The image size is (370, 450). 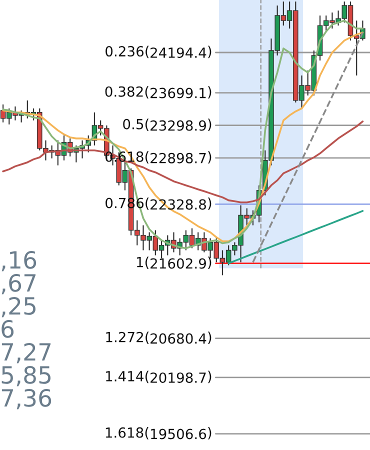 What do you see at coordinates (178, 338) in the screenshot?
I see `y-tick-label: 20680.4` at bounding box center [178, 338].